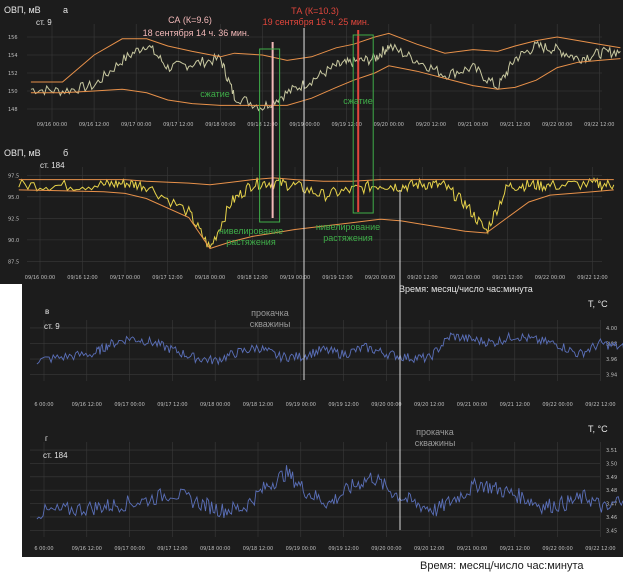 Image resolution: width=623 pixels, height=573 pixels. I want to click on panel-a-station: ст. 9, so click(44, 22).